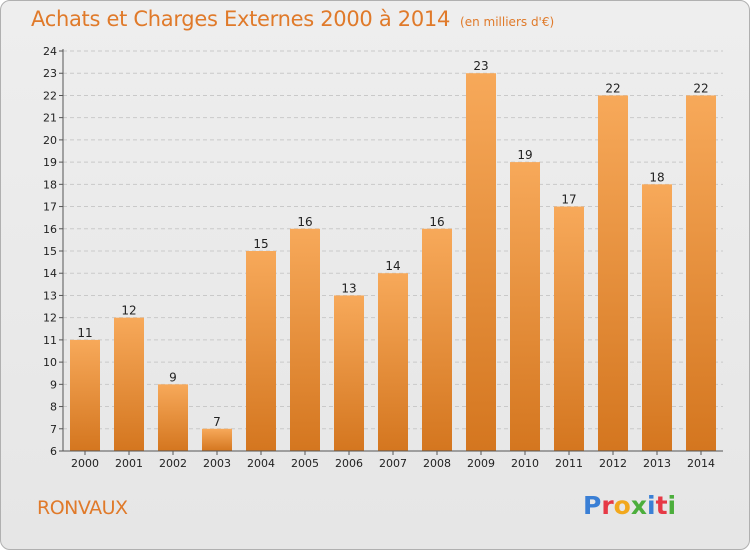 The image size is (750, 550). Describe the element at coordinates (507, 22) in the screenshot. I see `chart-subtitle: (en milliers d'€)` at that location.